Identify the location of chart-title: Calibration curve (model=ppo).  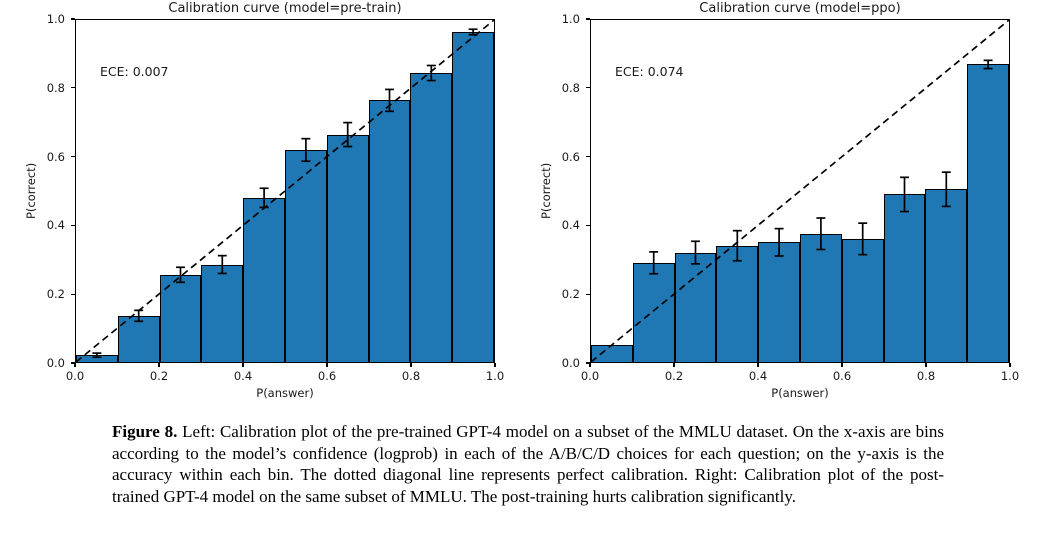
(800, 8).